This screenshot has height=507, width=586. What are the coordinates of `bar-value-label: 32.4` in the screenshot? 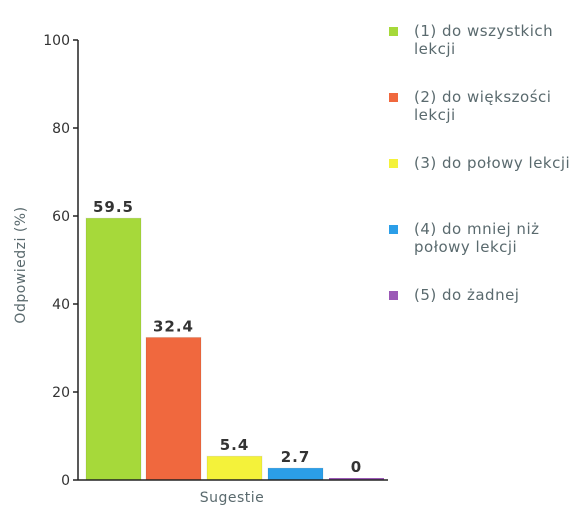 It's located at (173, 326).